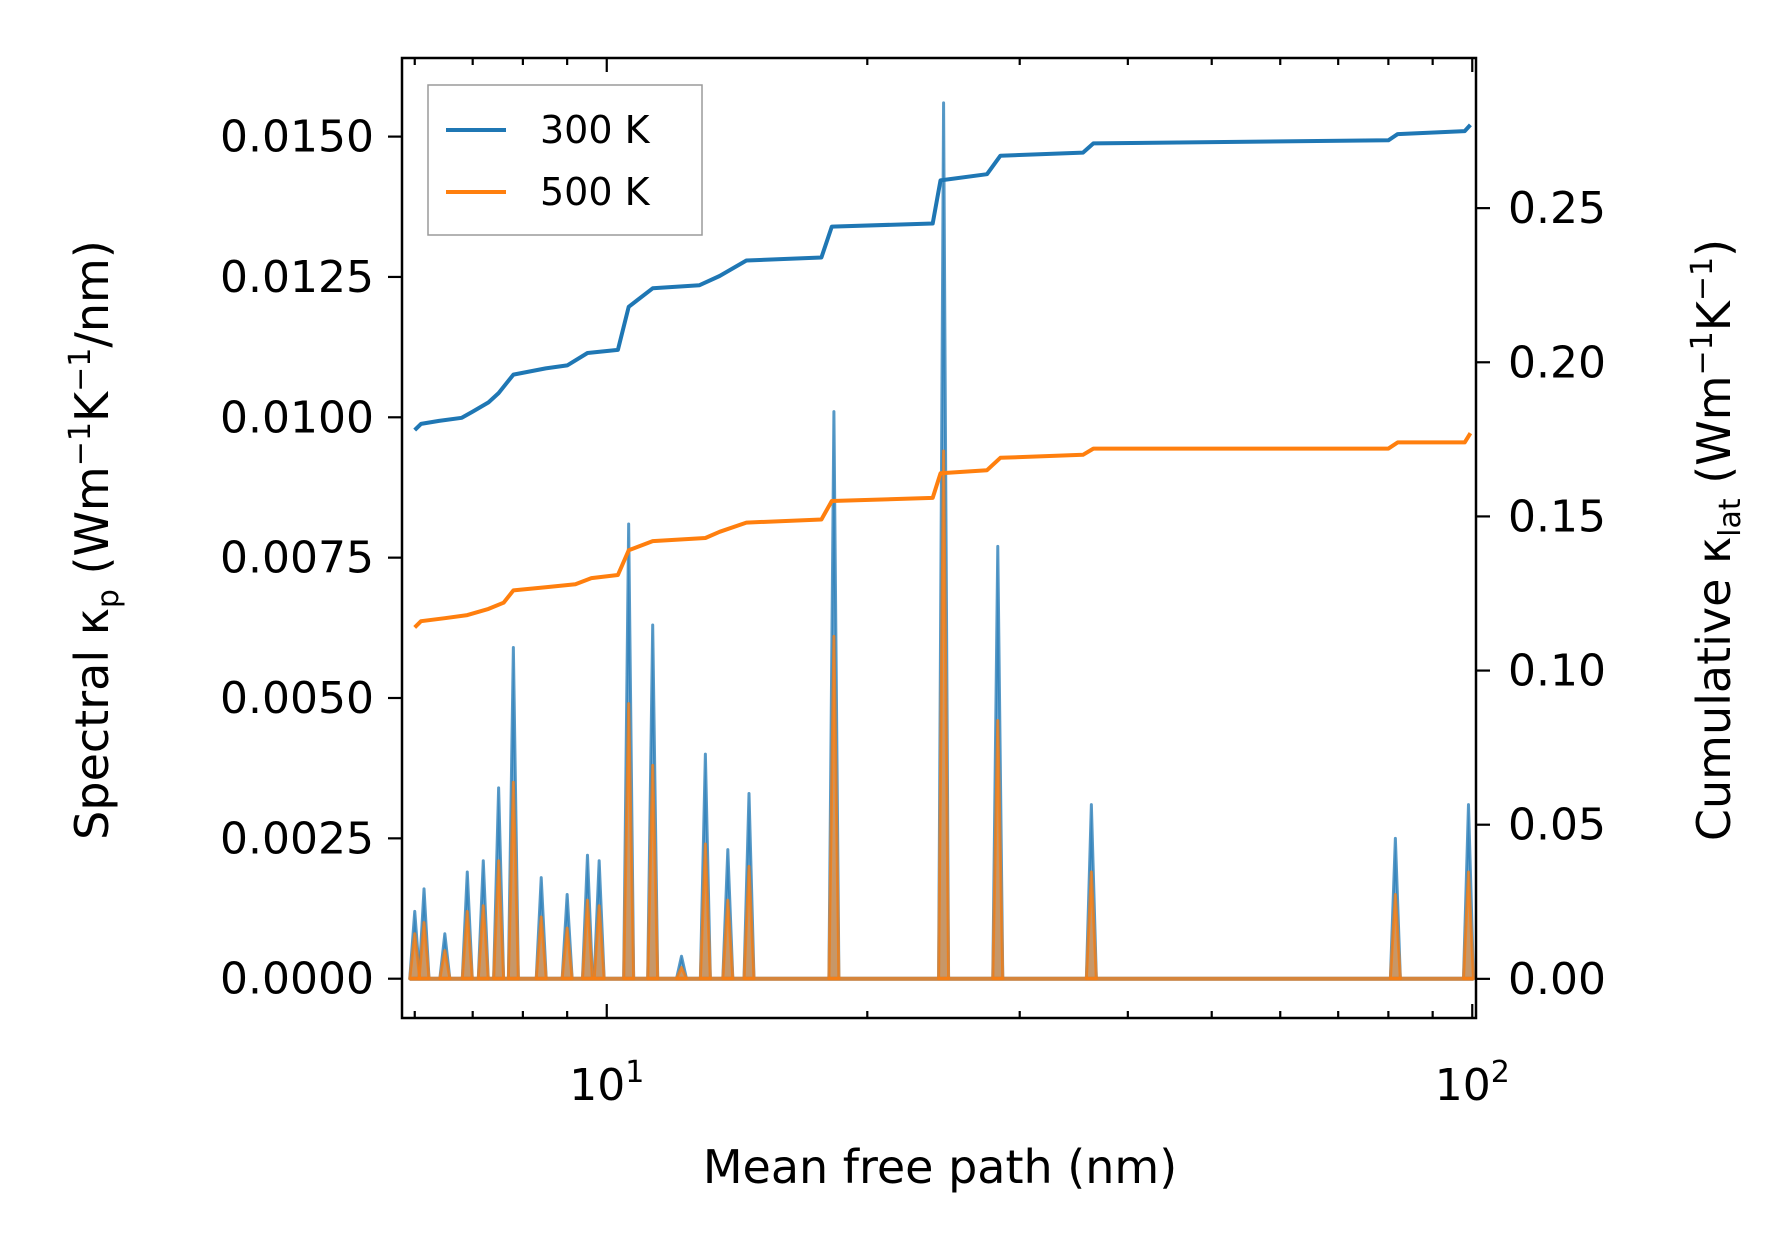  Describe the element at coordinates (943, 530) in the screenshot. I see `cumulative-line-500k` at that location.